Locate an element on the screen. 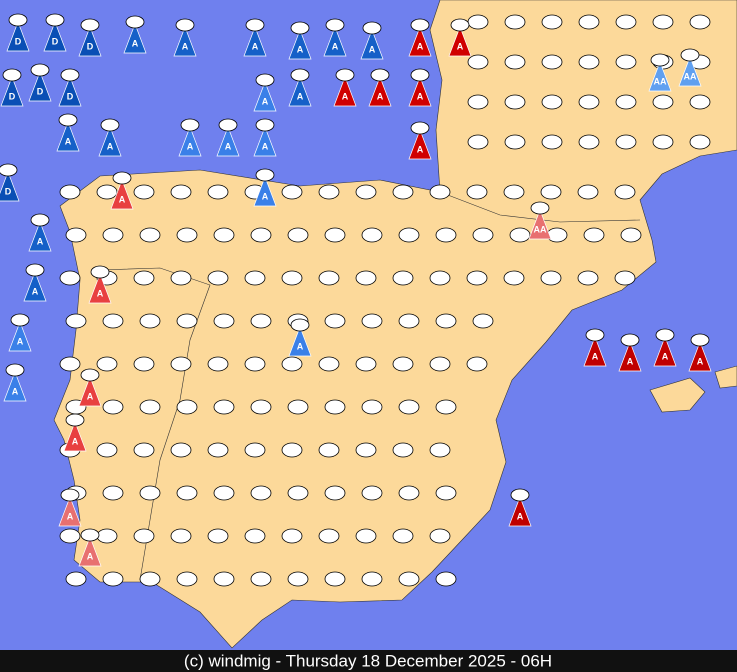 This screenshot has height=672, width=737. wind-label: D is located at coordinates (18, 41).